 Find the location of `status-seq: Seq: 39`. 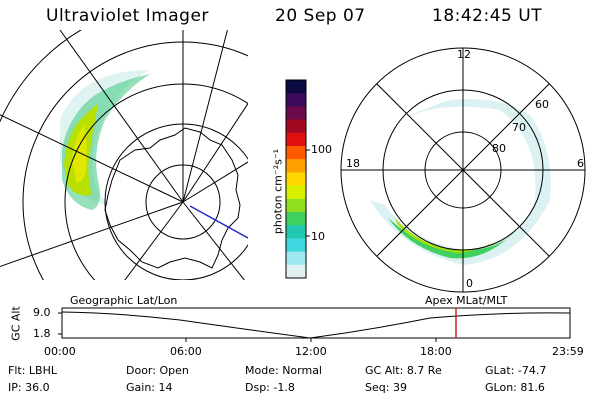

status-seq: Seq: 39 is located at coordinates (386, 387).